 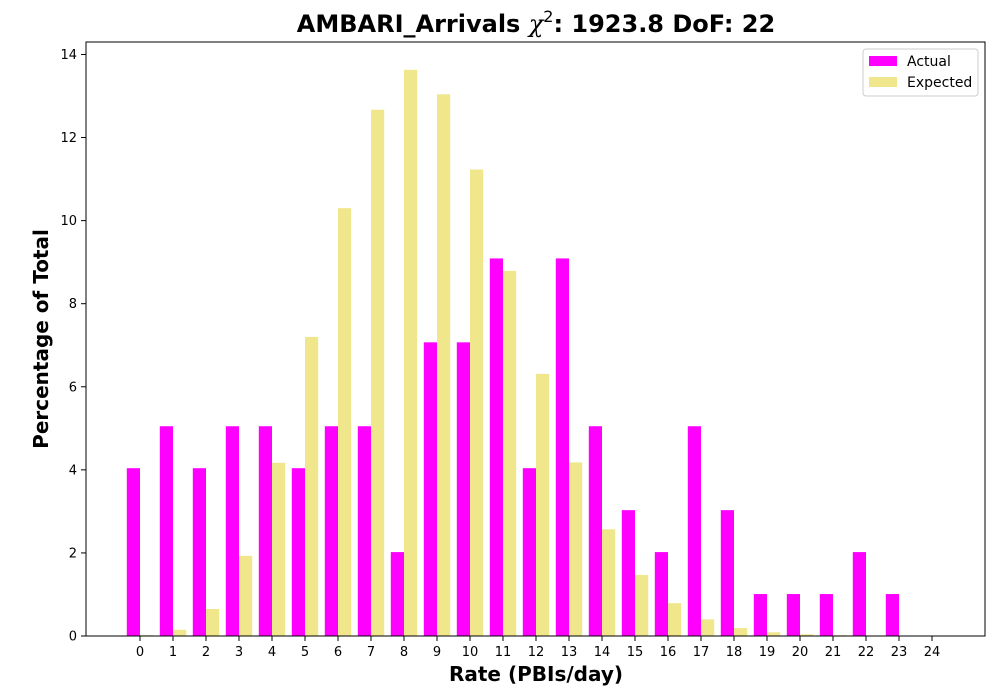 What do you see at coordinates (68, 138) in the screenshot?
I see `y-tick-label: 12` at bounding box center [68, 138].